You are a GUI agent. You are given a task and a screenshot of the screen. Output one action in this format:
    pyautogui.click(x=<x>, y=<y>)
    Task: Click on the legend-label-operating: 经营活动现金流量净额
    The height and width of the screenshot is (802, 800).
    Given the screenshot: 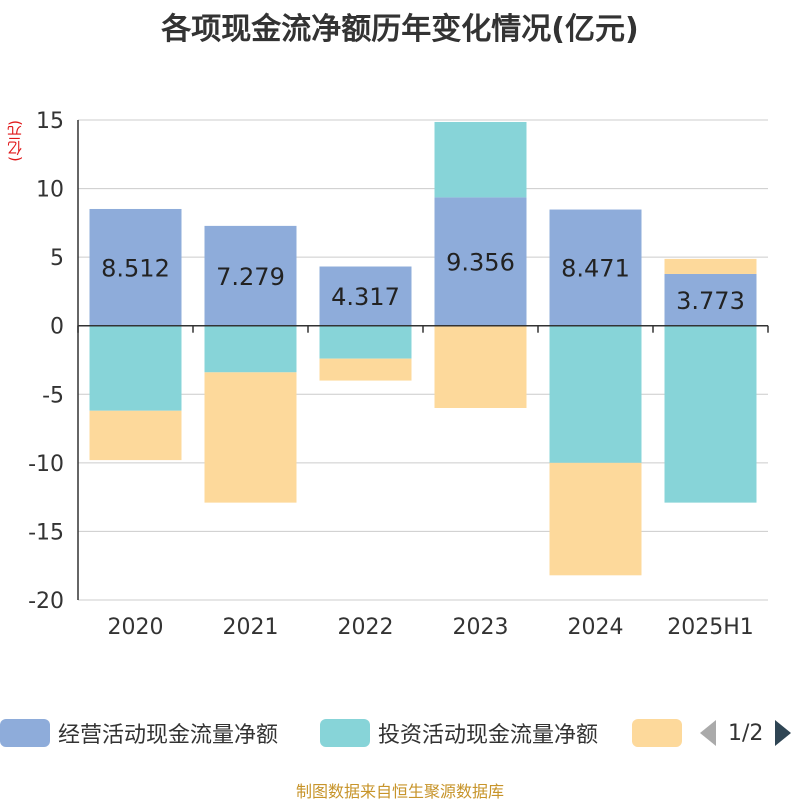 What is the action you would take?
    pyautogui.click(x=168, y=735)
    